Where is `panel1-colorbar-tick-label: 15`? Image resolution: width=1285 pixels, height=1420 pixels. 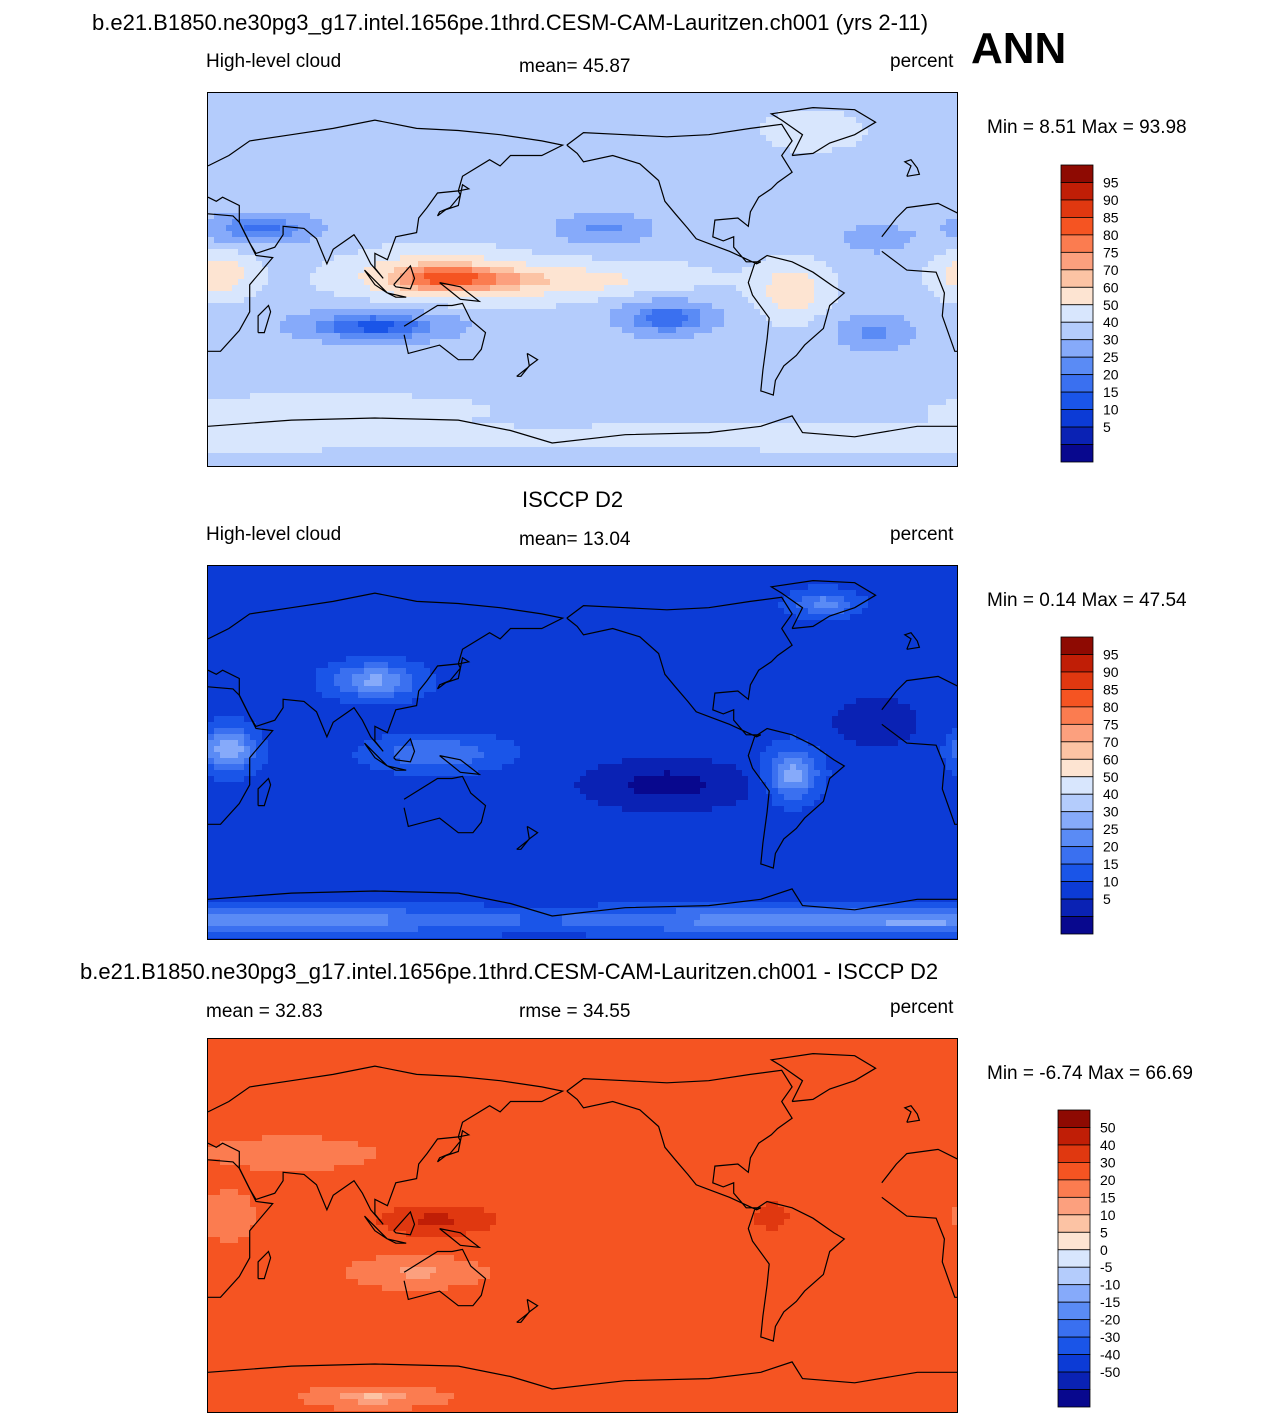 panel1-colorbar-tick-label: 15 is located at coordinates (1111, 392).